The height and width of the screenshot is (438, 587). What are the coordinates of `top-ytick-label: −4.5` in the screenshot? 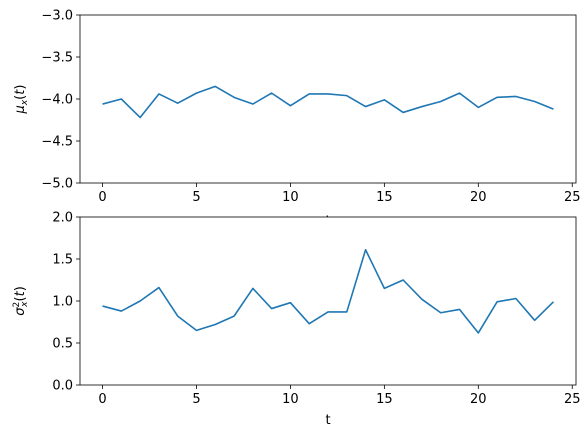 It's located at (57, 142).